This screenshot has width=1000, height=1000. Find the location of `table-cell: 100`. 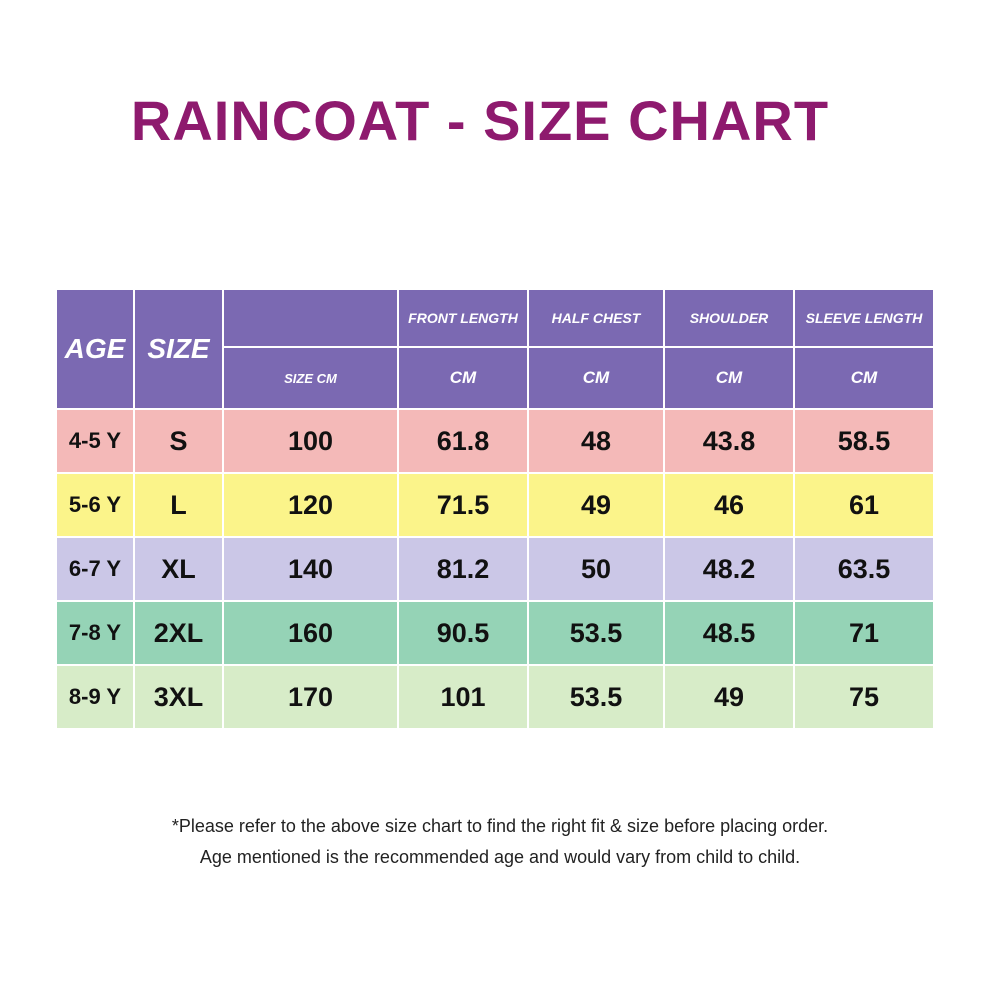

table-cell: 100 is located at coordinates (310, 441).